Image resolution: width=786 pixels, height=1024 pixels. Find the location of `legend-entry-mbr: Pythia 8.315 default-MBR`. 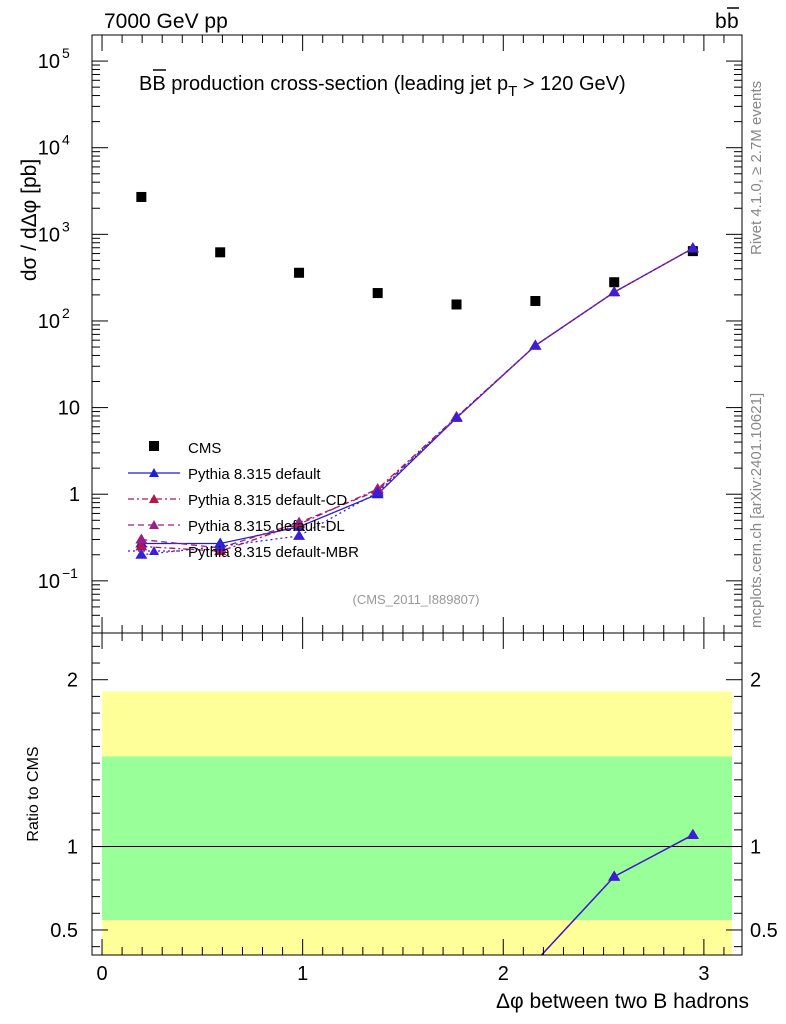

legend-entry-mbr: Pythia 8.315 default-MBR is located at coordinates (243, 552).